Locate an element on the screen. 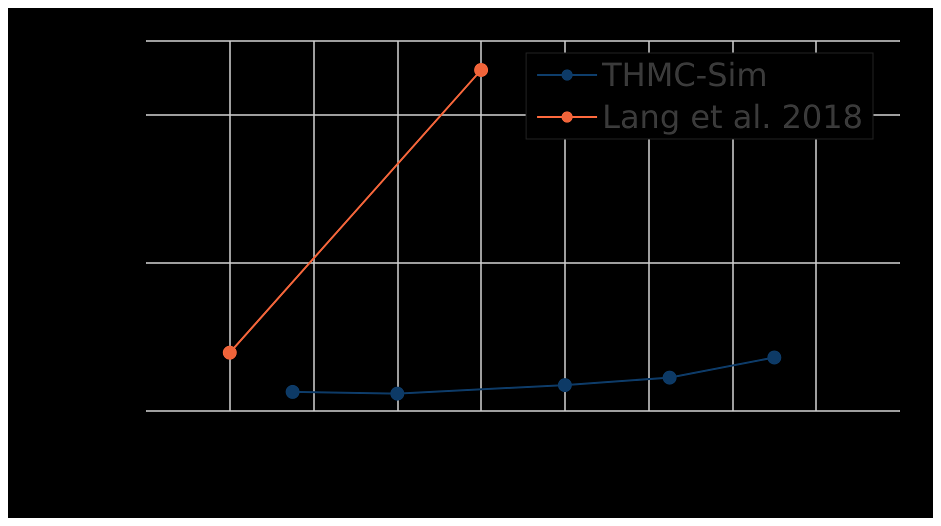  legend-label: Lang et al. 2018 is located at coordinates (732, 117).